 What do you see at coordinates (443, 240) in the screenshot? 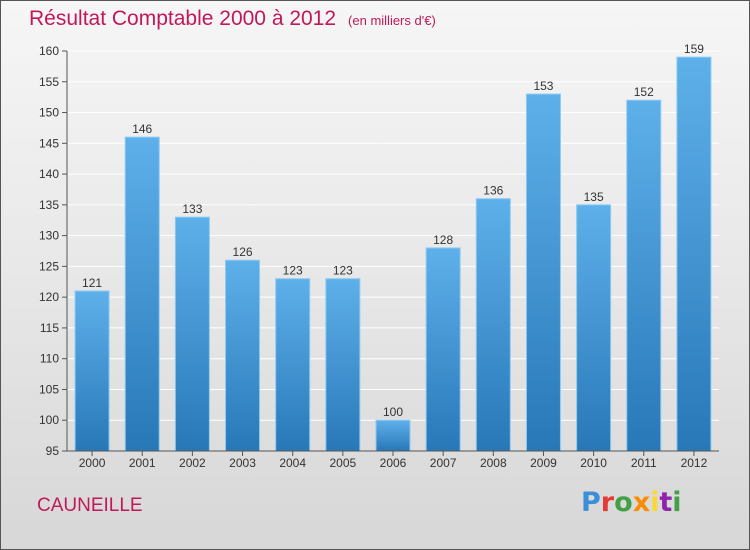
I see `value-label-2007: 128` at bounding box center [443, 240].